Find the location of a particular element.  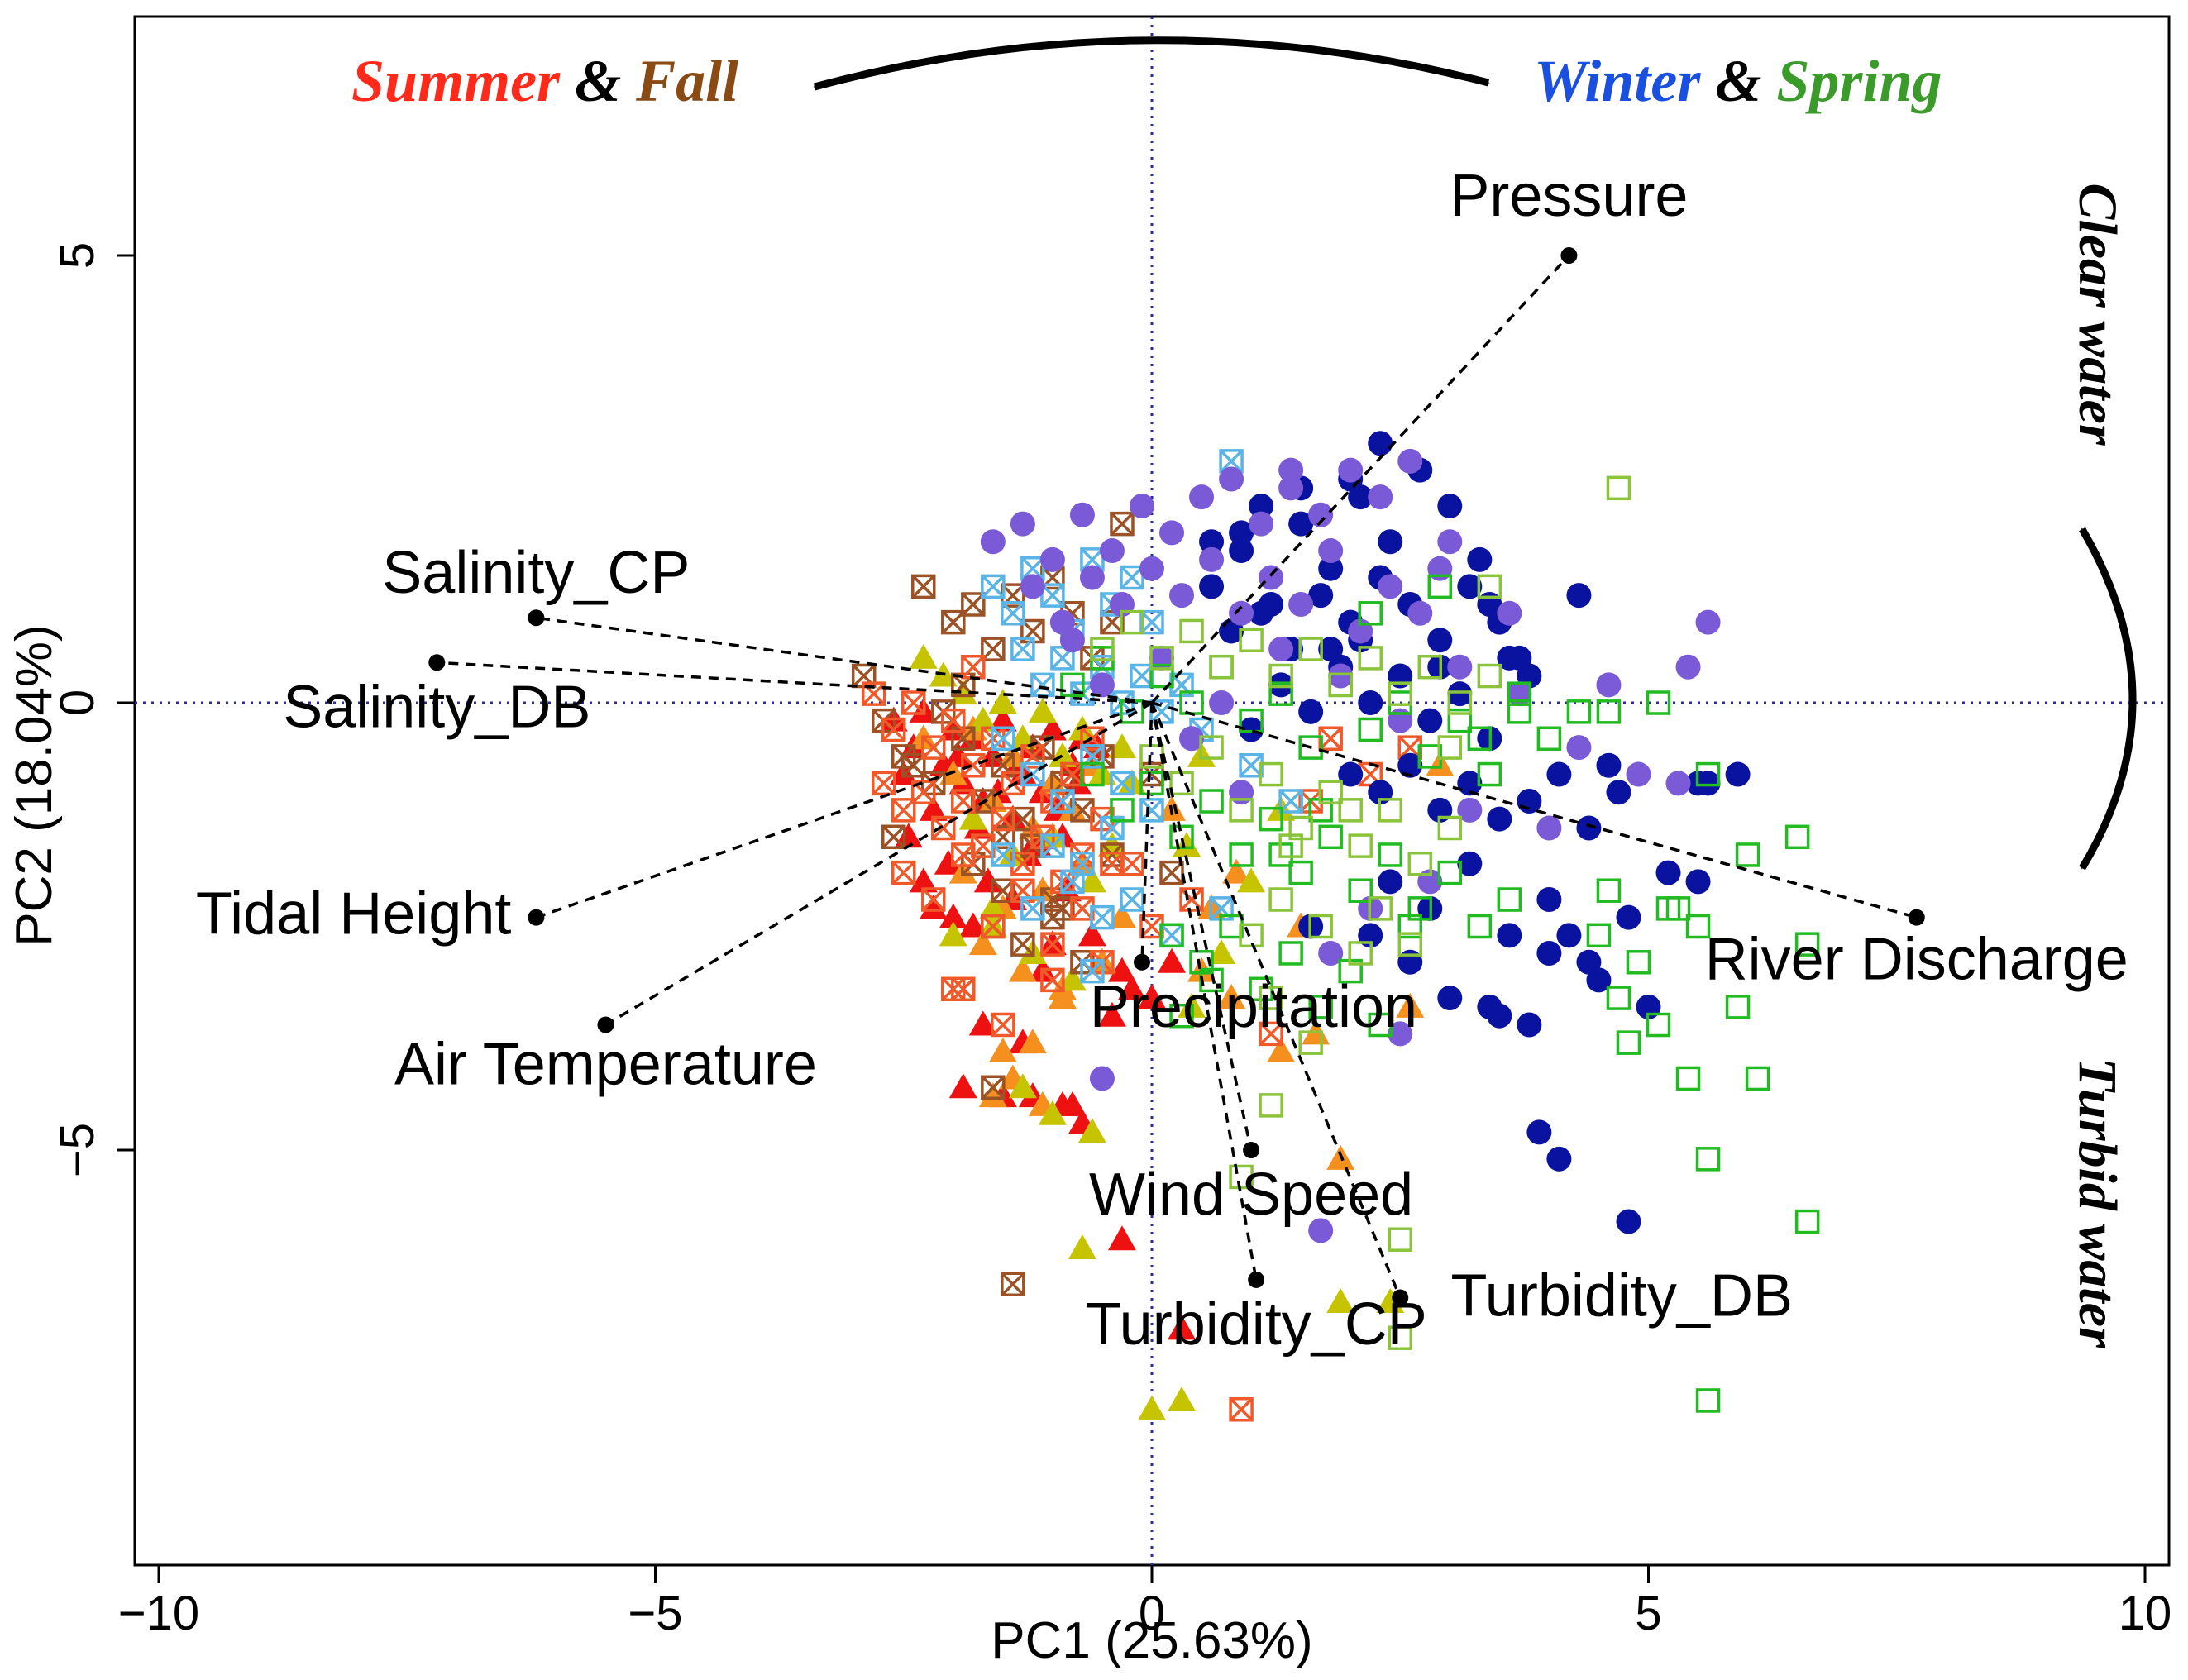

loading-river-discharge: River Discharge is located at coordinates (1639, 847).